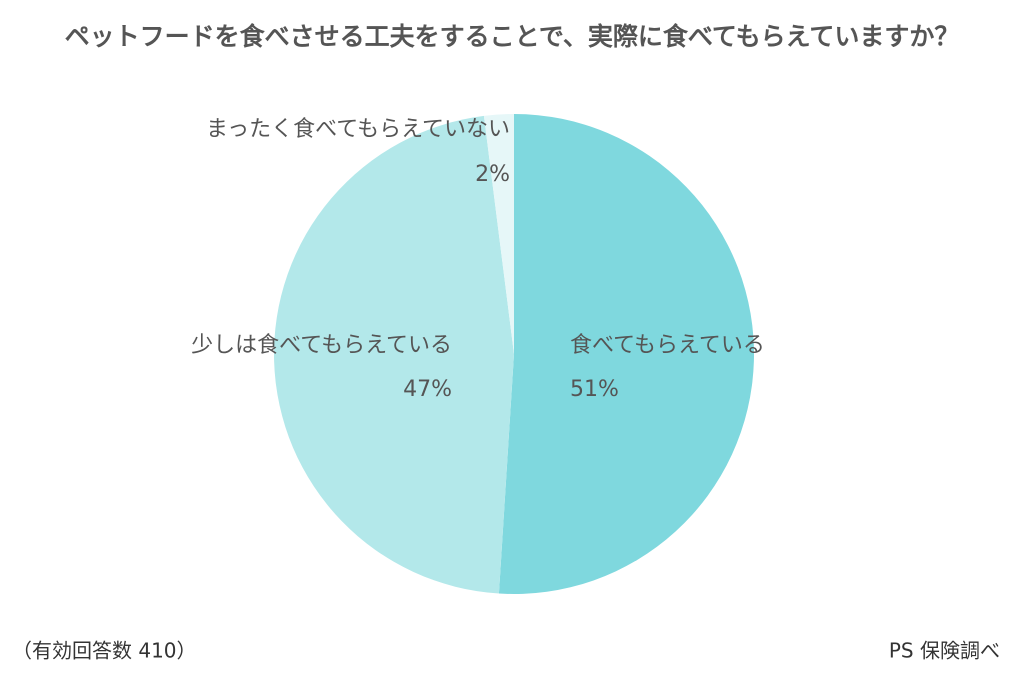 The image size is (1024, 684). I want to click on value-label: 51%, so click(594, 389).